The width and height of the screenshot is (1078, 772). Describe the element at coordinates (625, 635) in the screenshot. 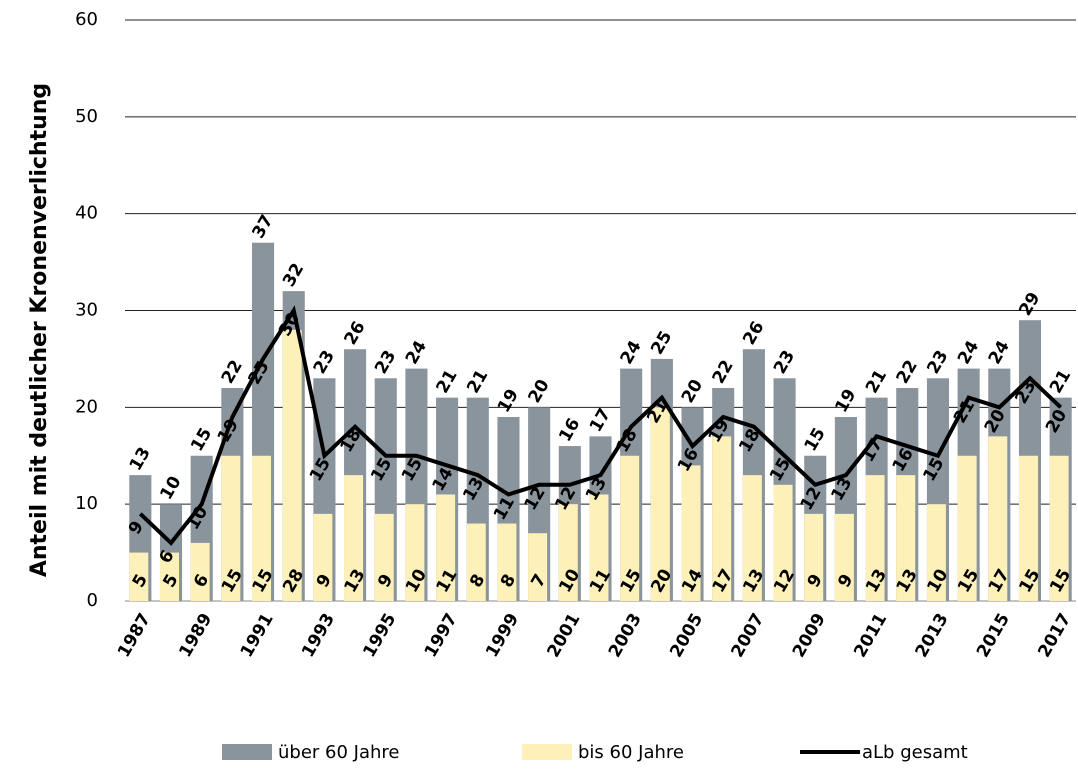

I see `x-tick-label: 2003` at that location.